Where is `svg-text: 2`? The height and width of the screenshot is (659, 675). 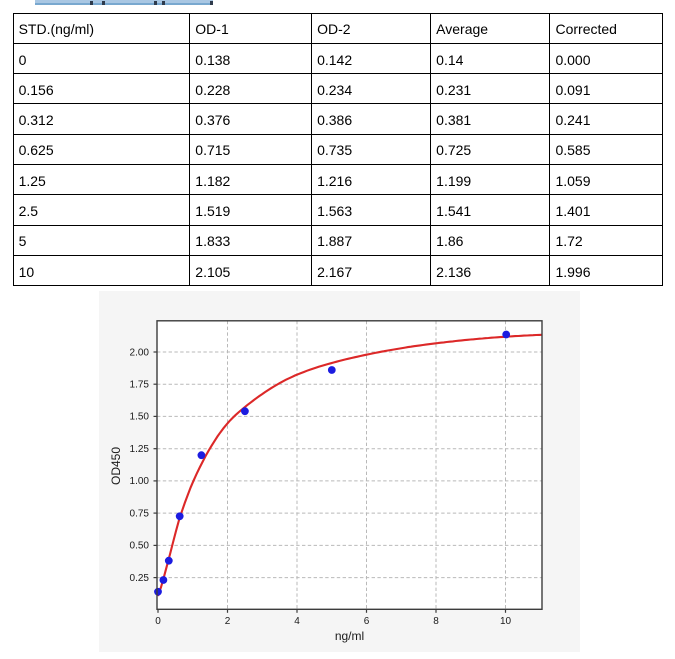
svg-text: 2 is located at coordinates (228, 621).